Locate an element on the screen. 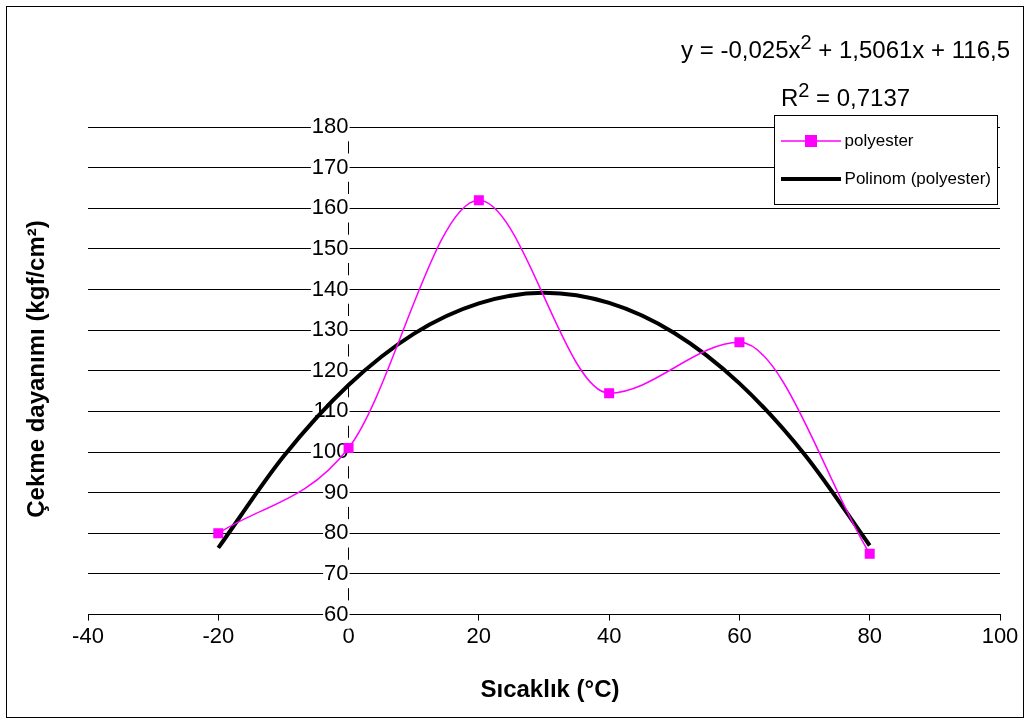 The image size is (1030, 723). y-tick-label: 70 is located at coordinates (336, 573).